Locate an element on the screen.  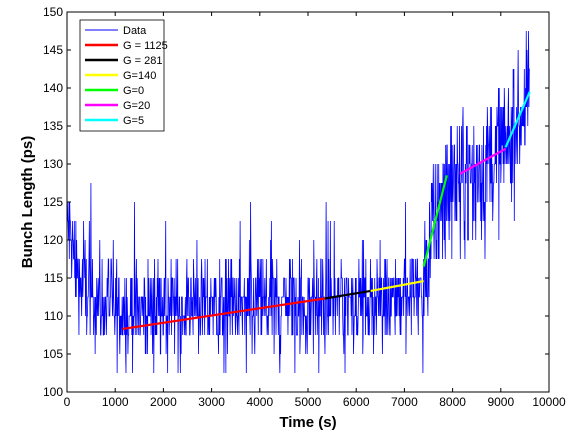
y-tick-label: 100 is located at coordinates (53, 392).